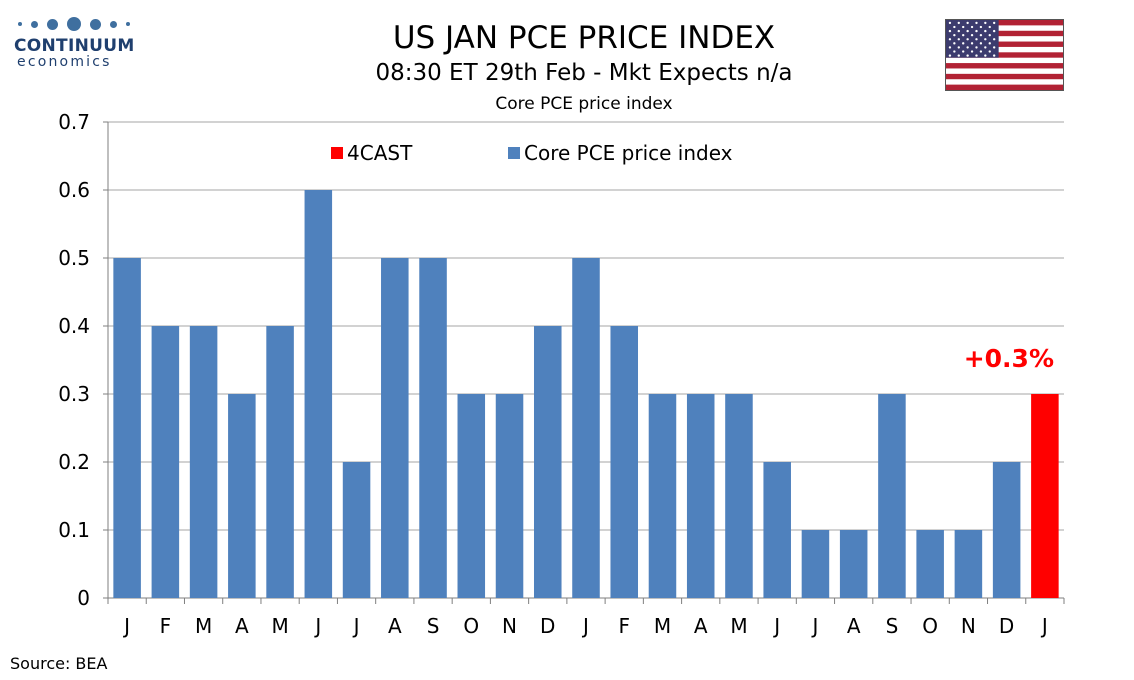 This screenshot has height=680, width=1134. What do you see at coordinates (584, 104) in the screenshot?
I see `chart-title: Core PCE price index` at bounding box center [584, 104].